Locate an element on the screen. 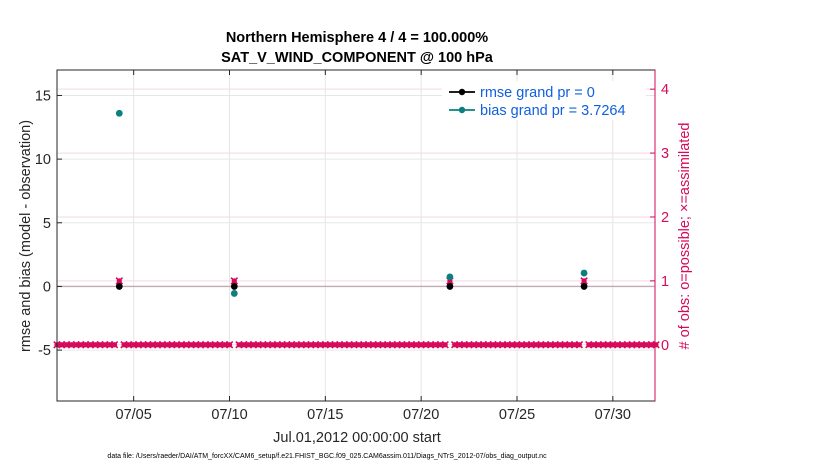  y-tick-label-left: -5 is located at coordinates (44, 351).